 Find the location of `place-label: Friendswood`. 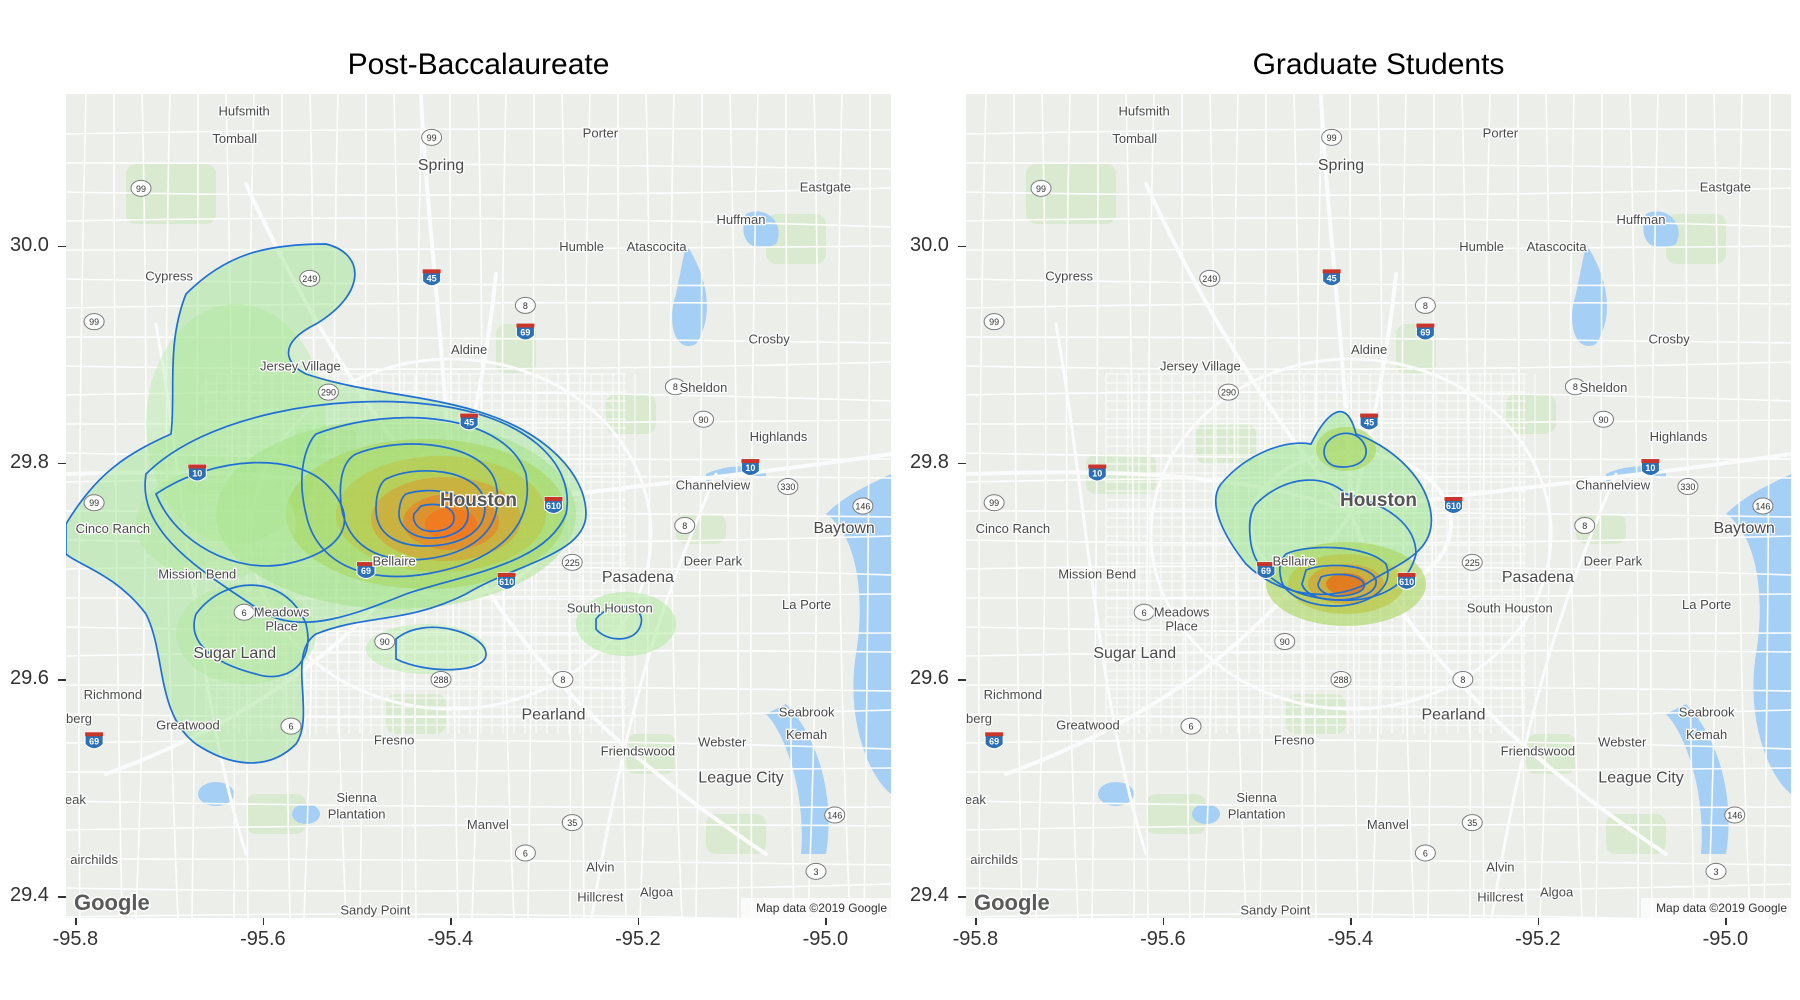

place-label: Friendswood is located at coordinates (1538, 750).